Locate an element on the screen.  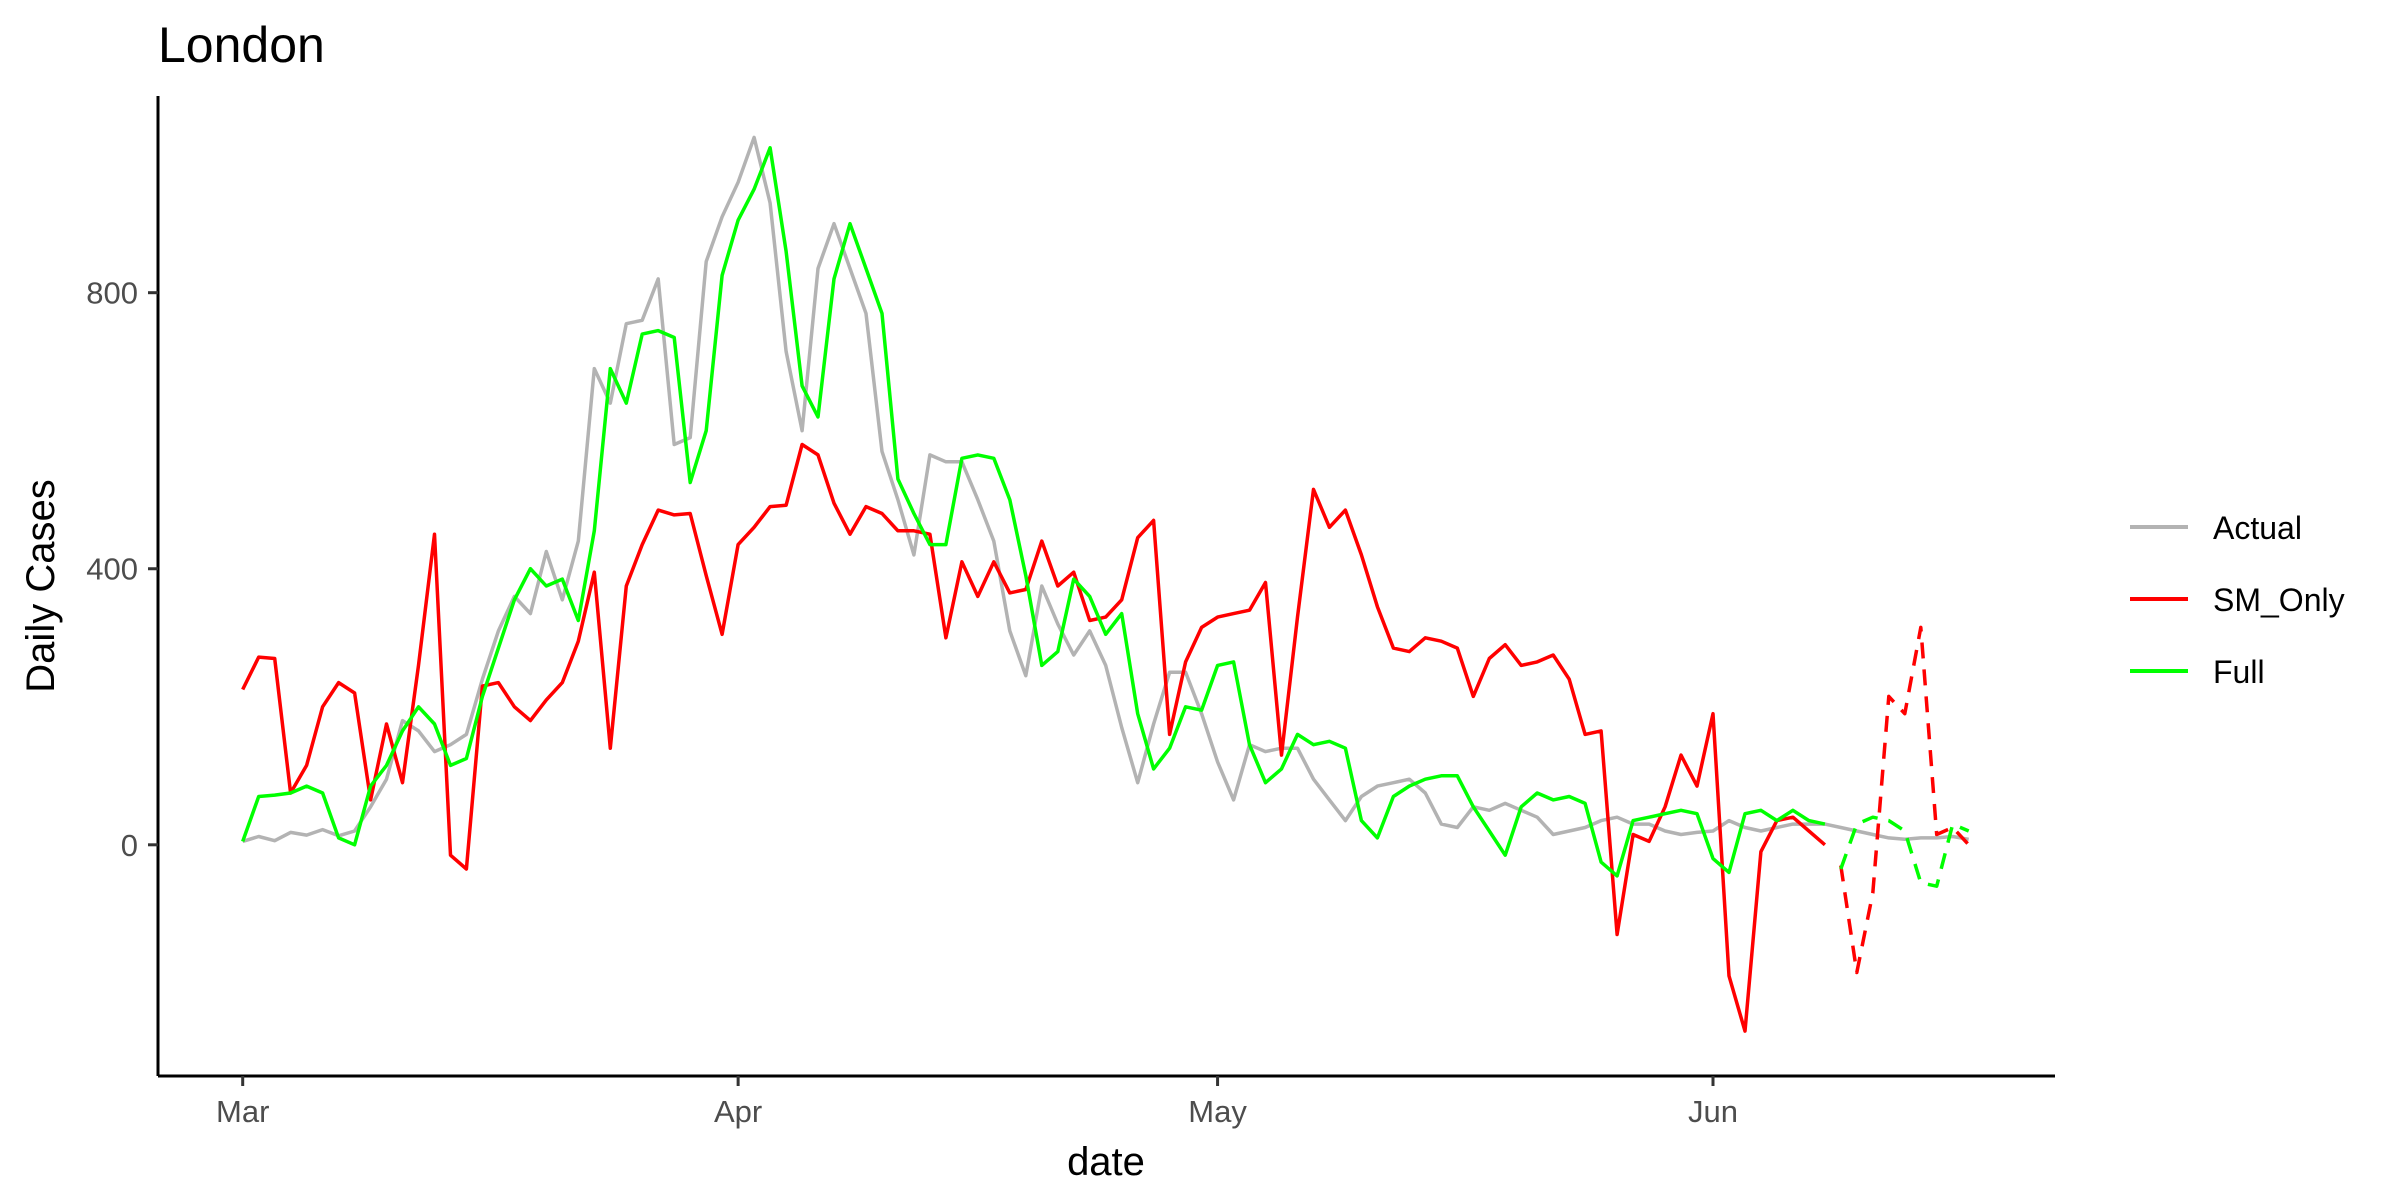
y-ticks: 0 400 800 is located at coordinates (122, 569).